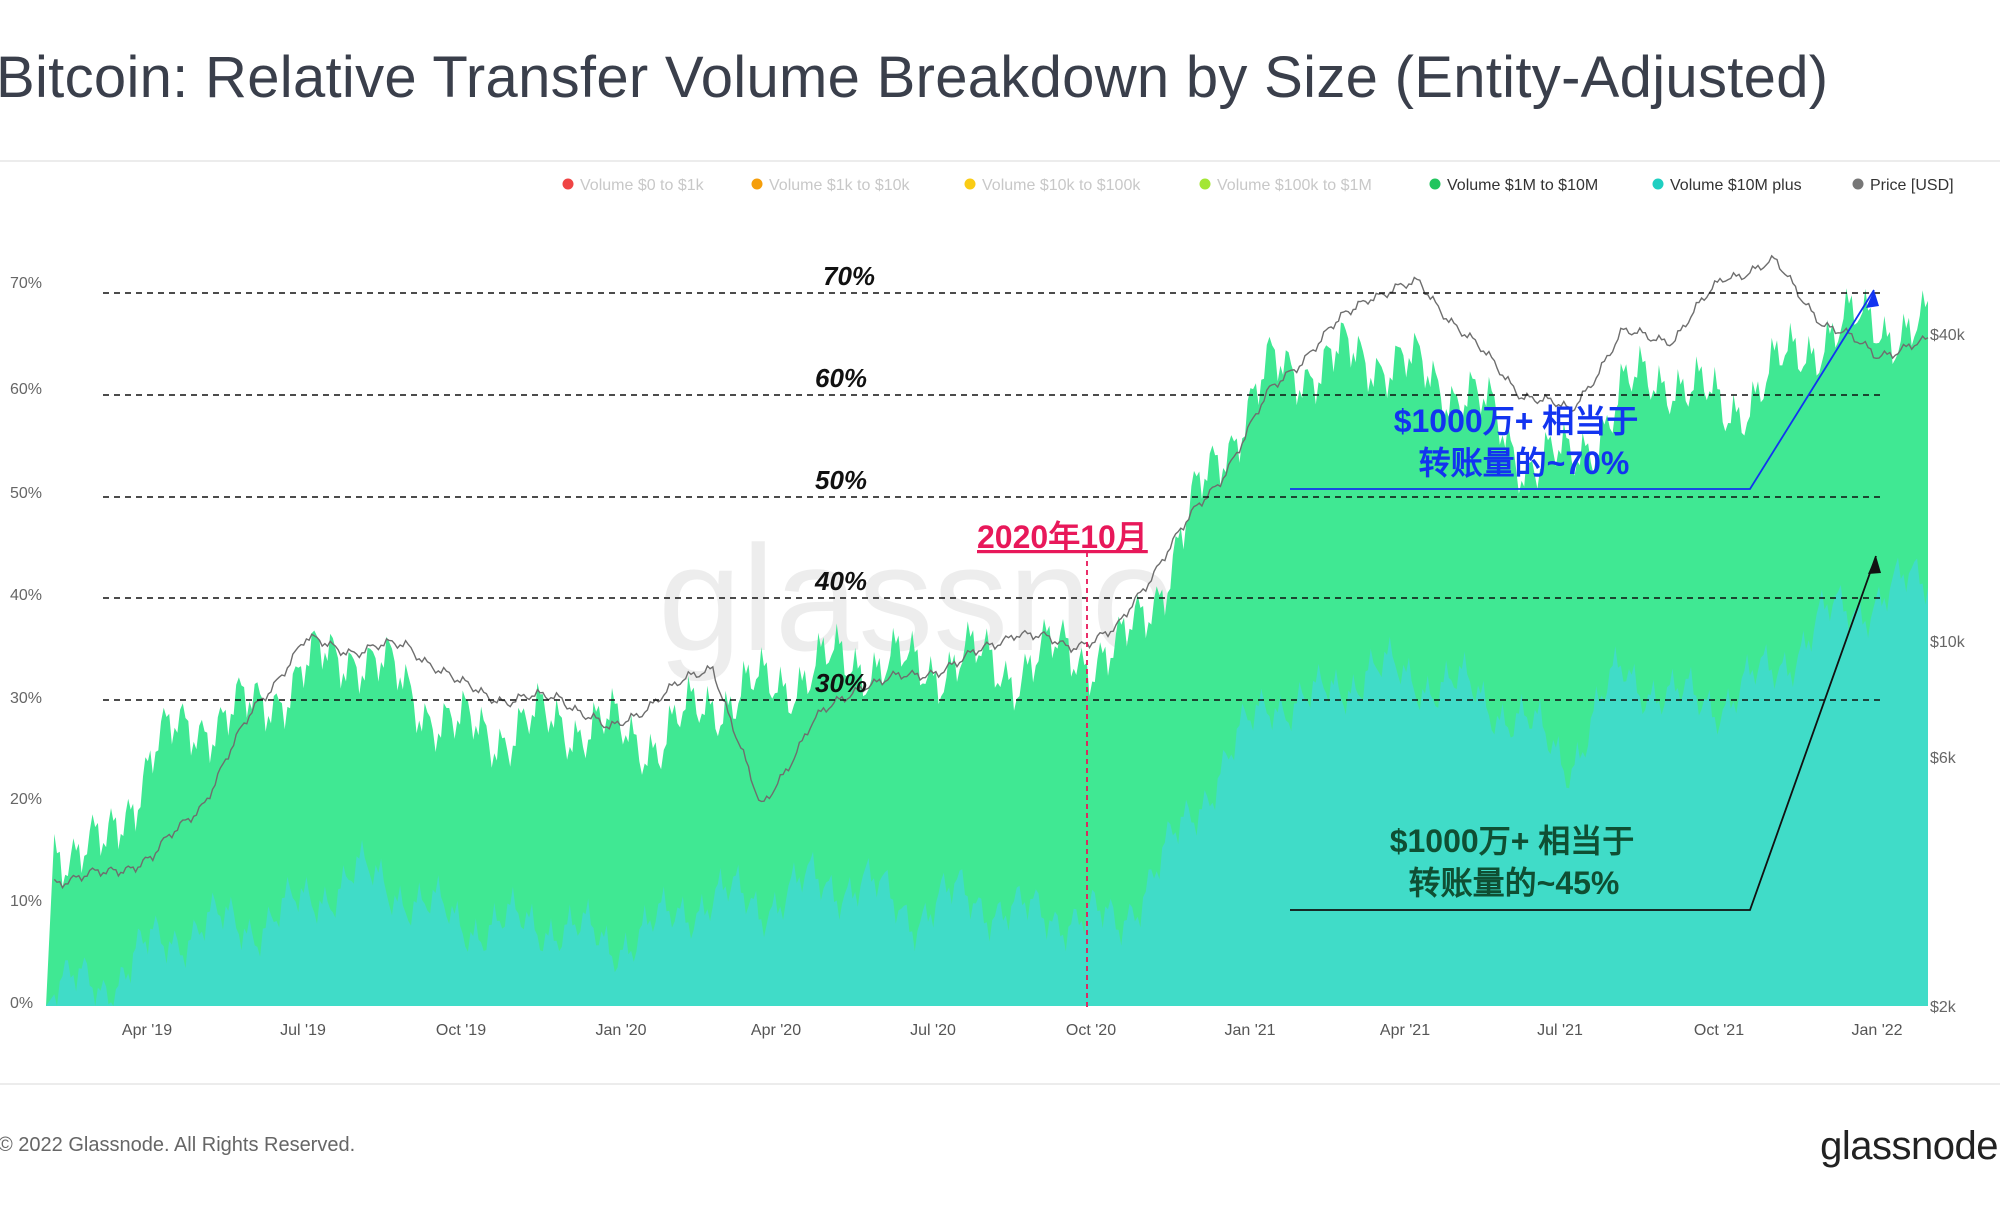 The width and height of the screenshot is (2000, 1212). I want to click on green-arrowhead, so click(1874, 565).